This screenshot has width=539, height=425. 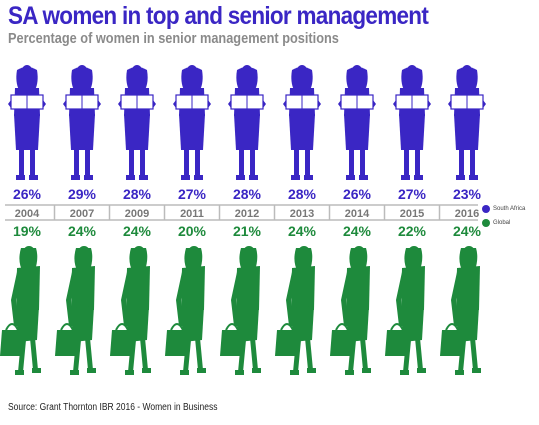 I want to click on year-label: 2014, so click(x=357, y=214).